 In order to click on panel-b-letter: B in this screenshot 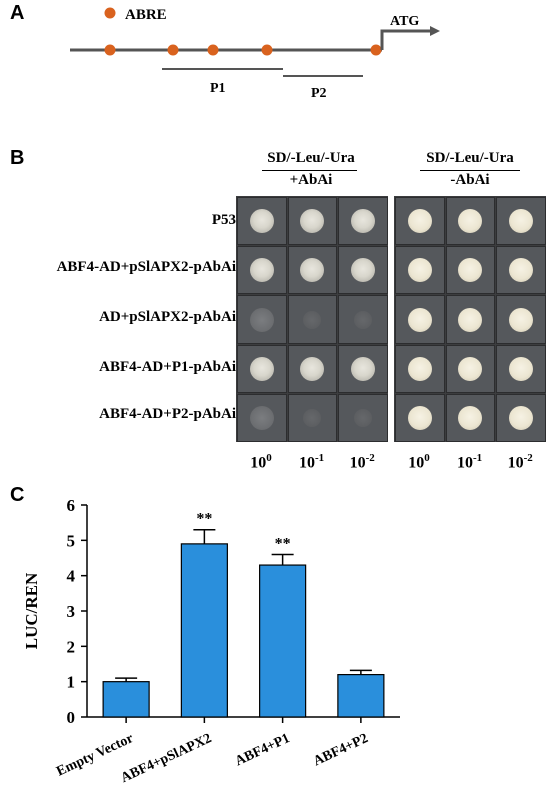, I will do `click(17, 158)`.